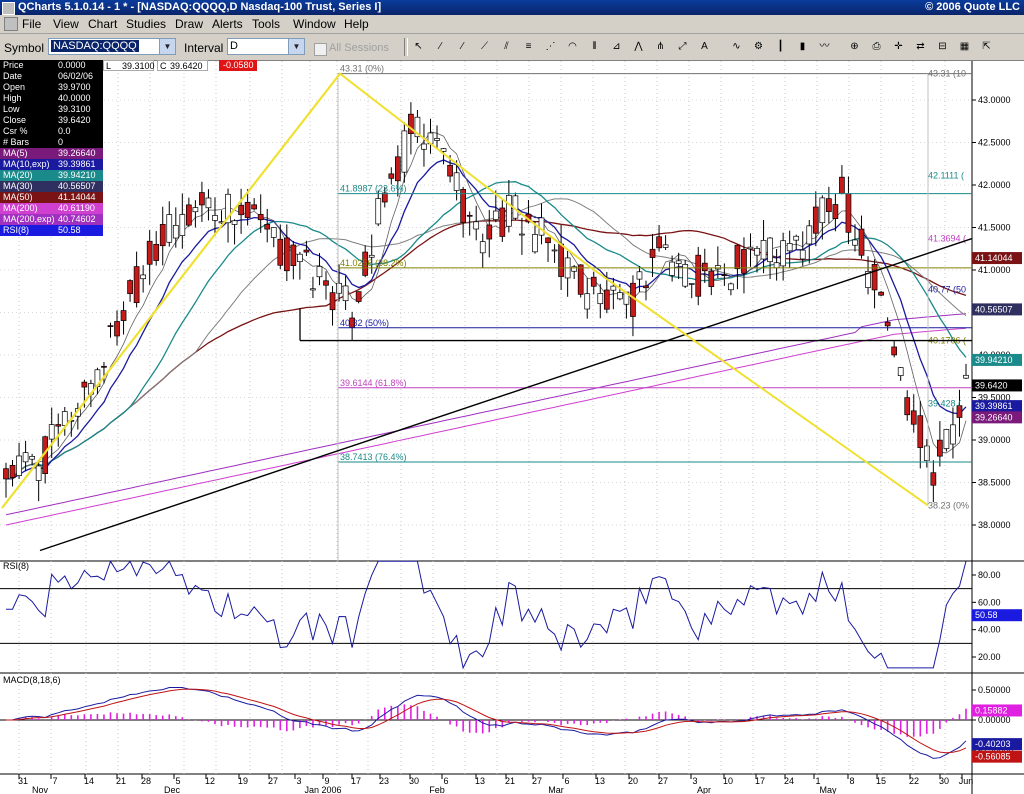  What do you see at coordinates (486, 723) in the screenshot?
I see `macd-line` at bounding box center [486, 723].